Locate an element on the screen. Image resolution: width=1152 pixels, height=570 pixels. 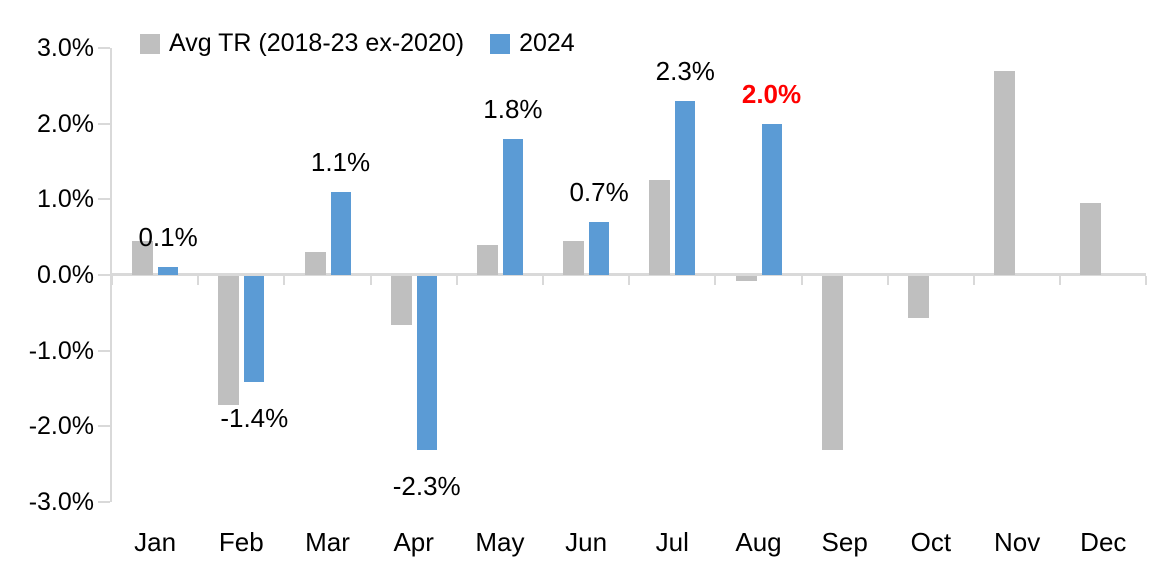
bar-2024-apr is located at coordinates (426, 363).